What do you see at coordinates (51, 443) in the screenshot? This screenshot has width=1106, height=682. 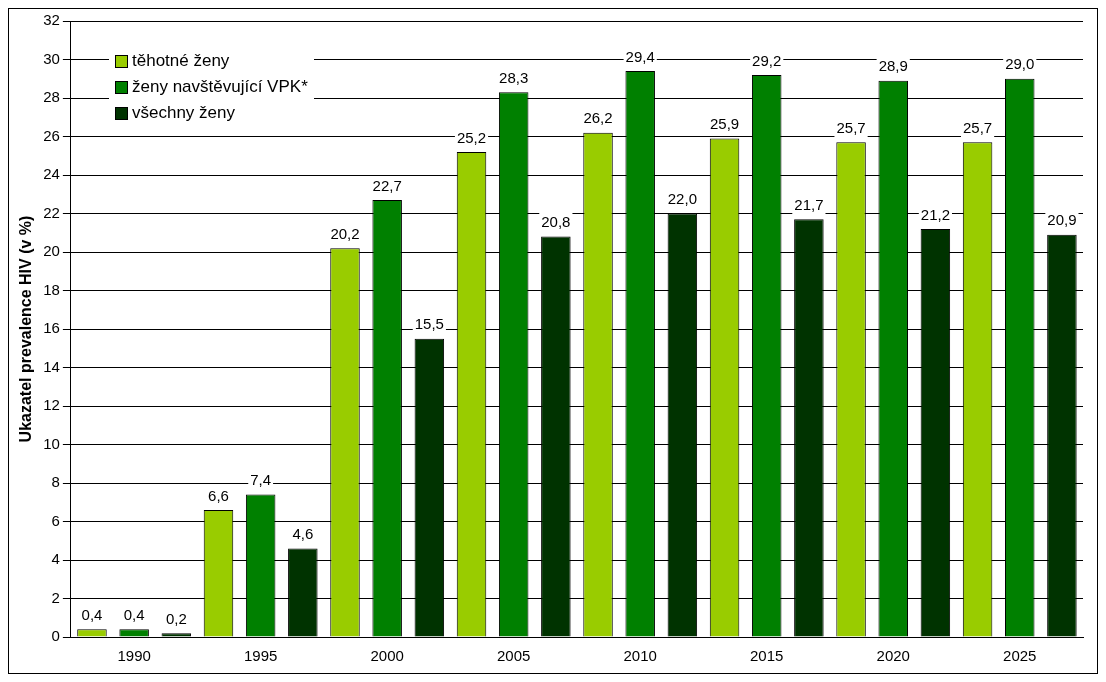 I see `y-tick-label: 10` at bounding box center [51, 443].